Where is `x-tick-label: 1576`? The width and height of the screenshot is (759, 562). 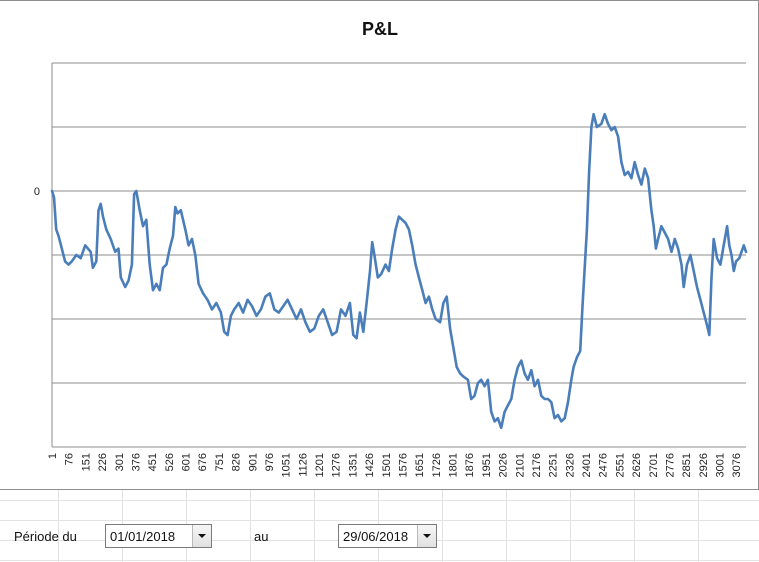
x-tick-label: 1576 is located at coordinates (403, 465).